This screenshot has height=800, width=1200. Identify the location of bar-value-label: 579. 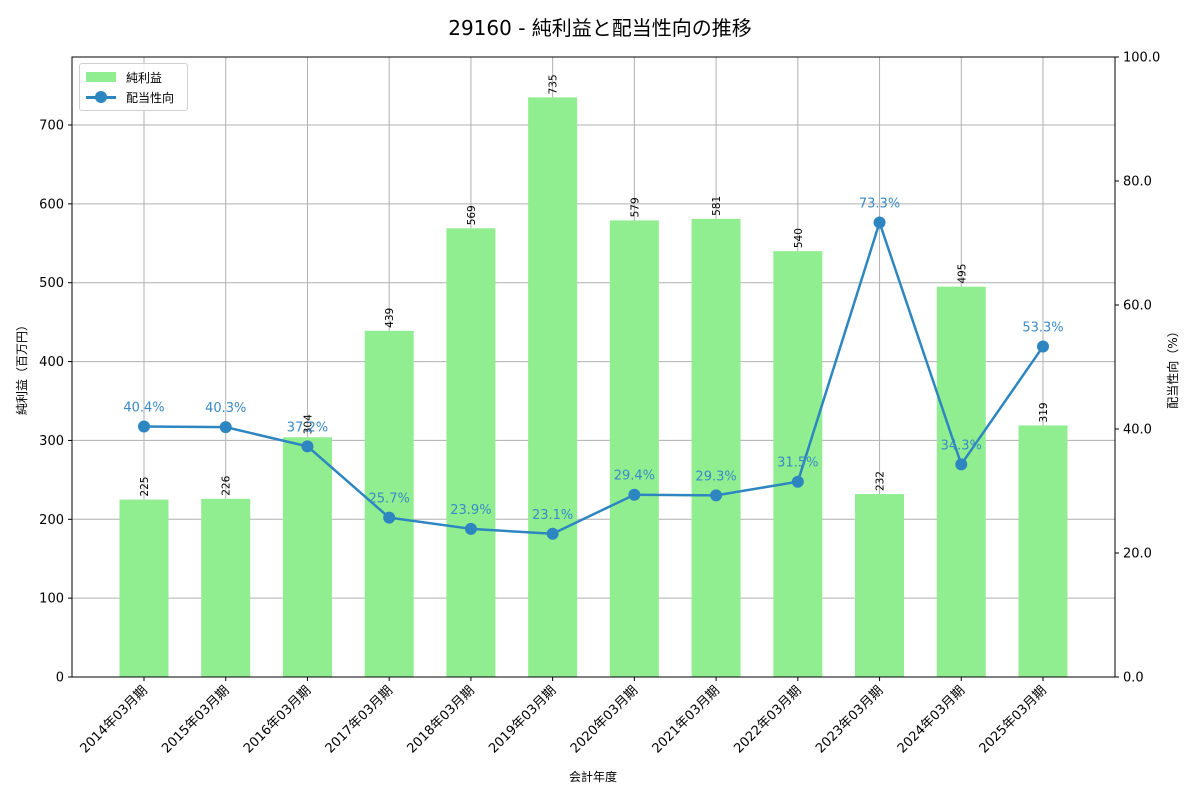
(635, 207).